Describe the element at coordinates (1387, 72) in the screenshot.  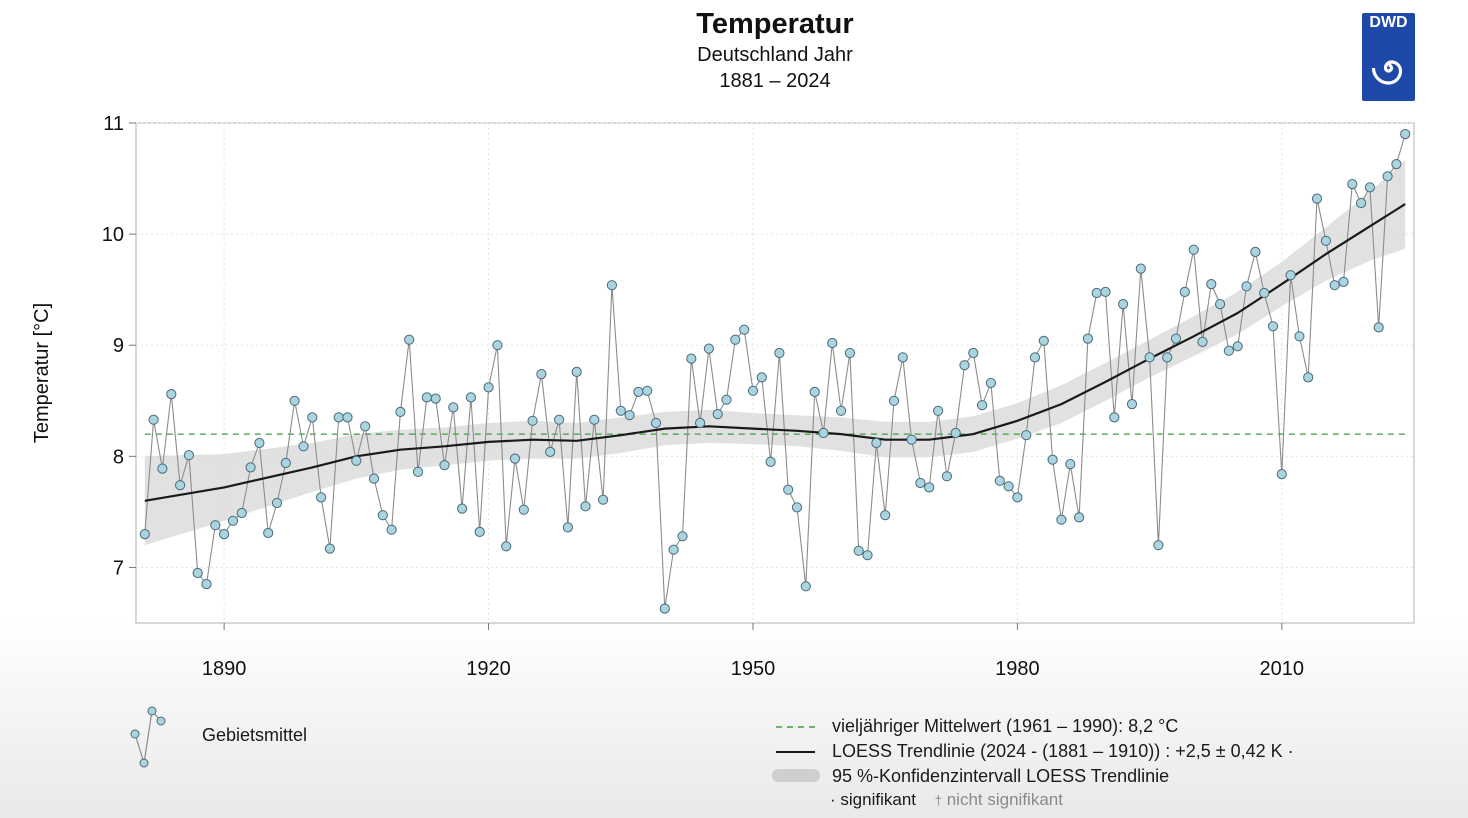
I see `swirl-icon` at that location.